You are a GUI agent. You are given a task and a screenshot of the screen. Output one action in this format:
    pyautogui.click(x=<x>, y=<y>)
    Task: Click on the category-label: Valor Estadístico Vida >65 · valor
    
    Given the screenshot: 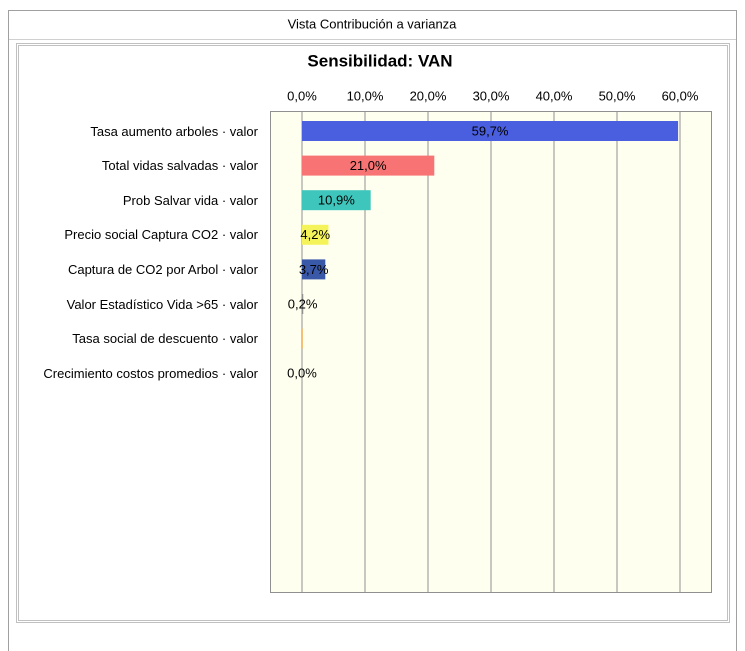 What is the action you would take?
    pyautogui.click(x=162, y=304)
    